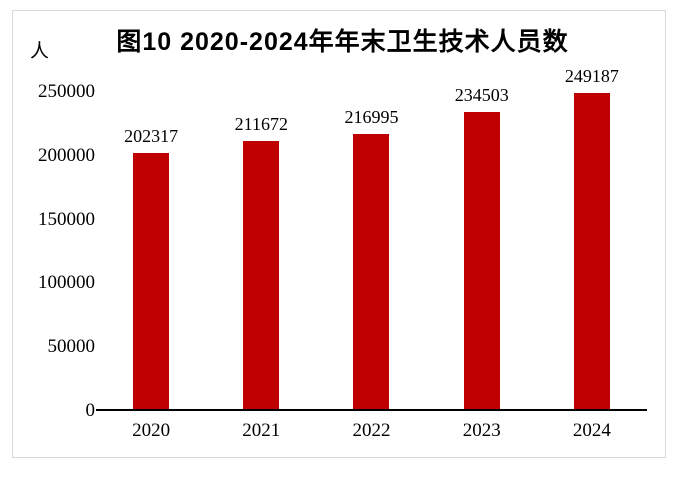  I want to click on y-axis-tick-labels: 0 50000 100000 150000 200000 250000, so click(48, 251).